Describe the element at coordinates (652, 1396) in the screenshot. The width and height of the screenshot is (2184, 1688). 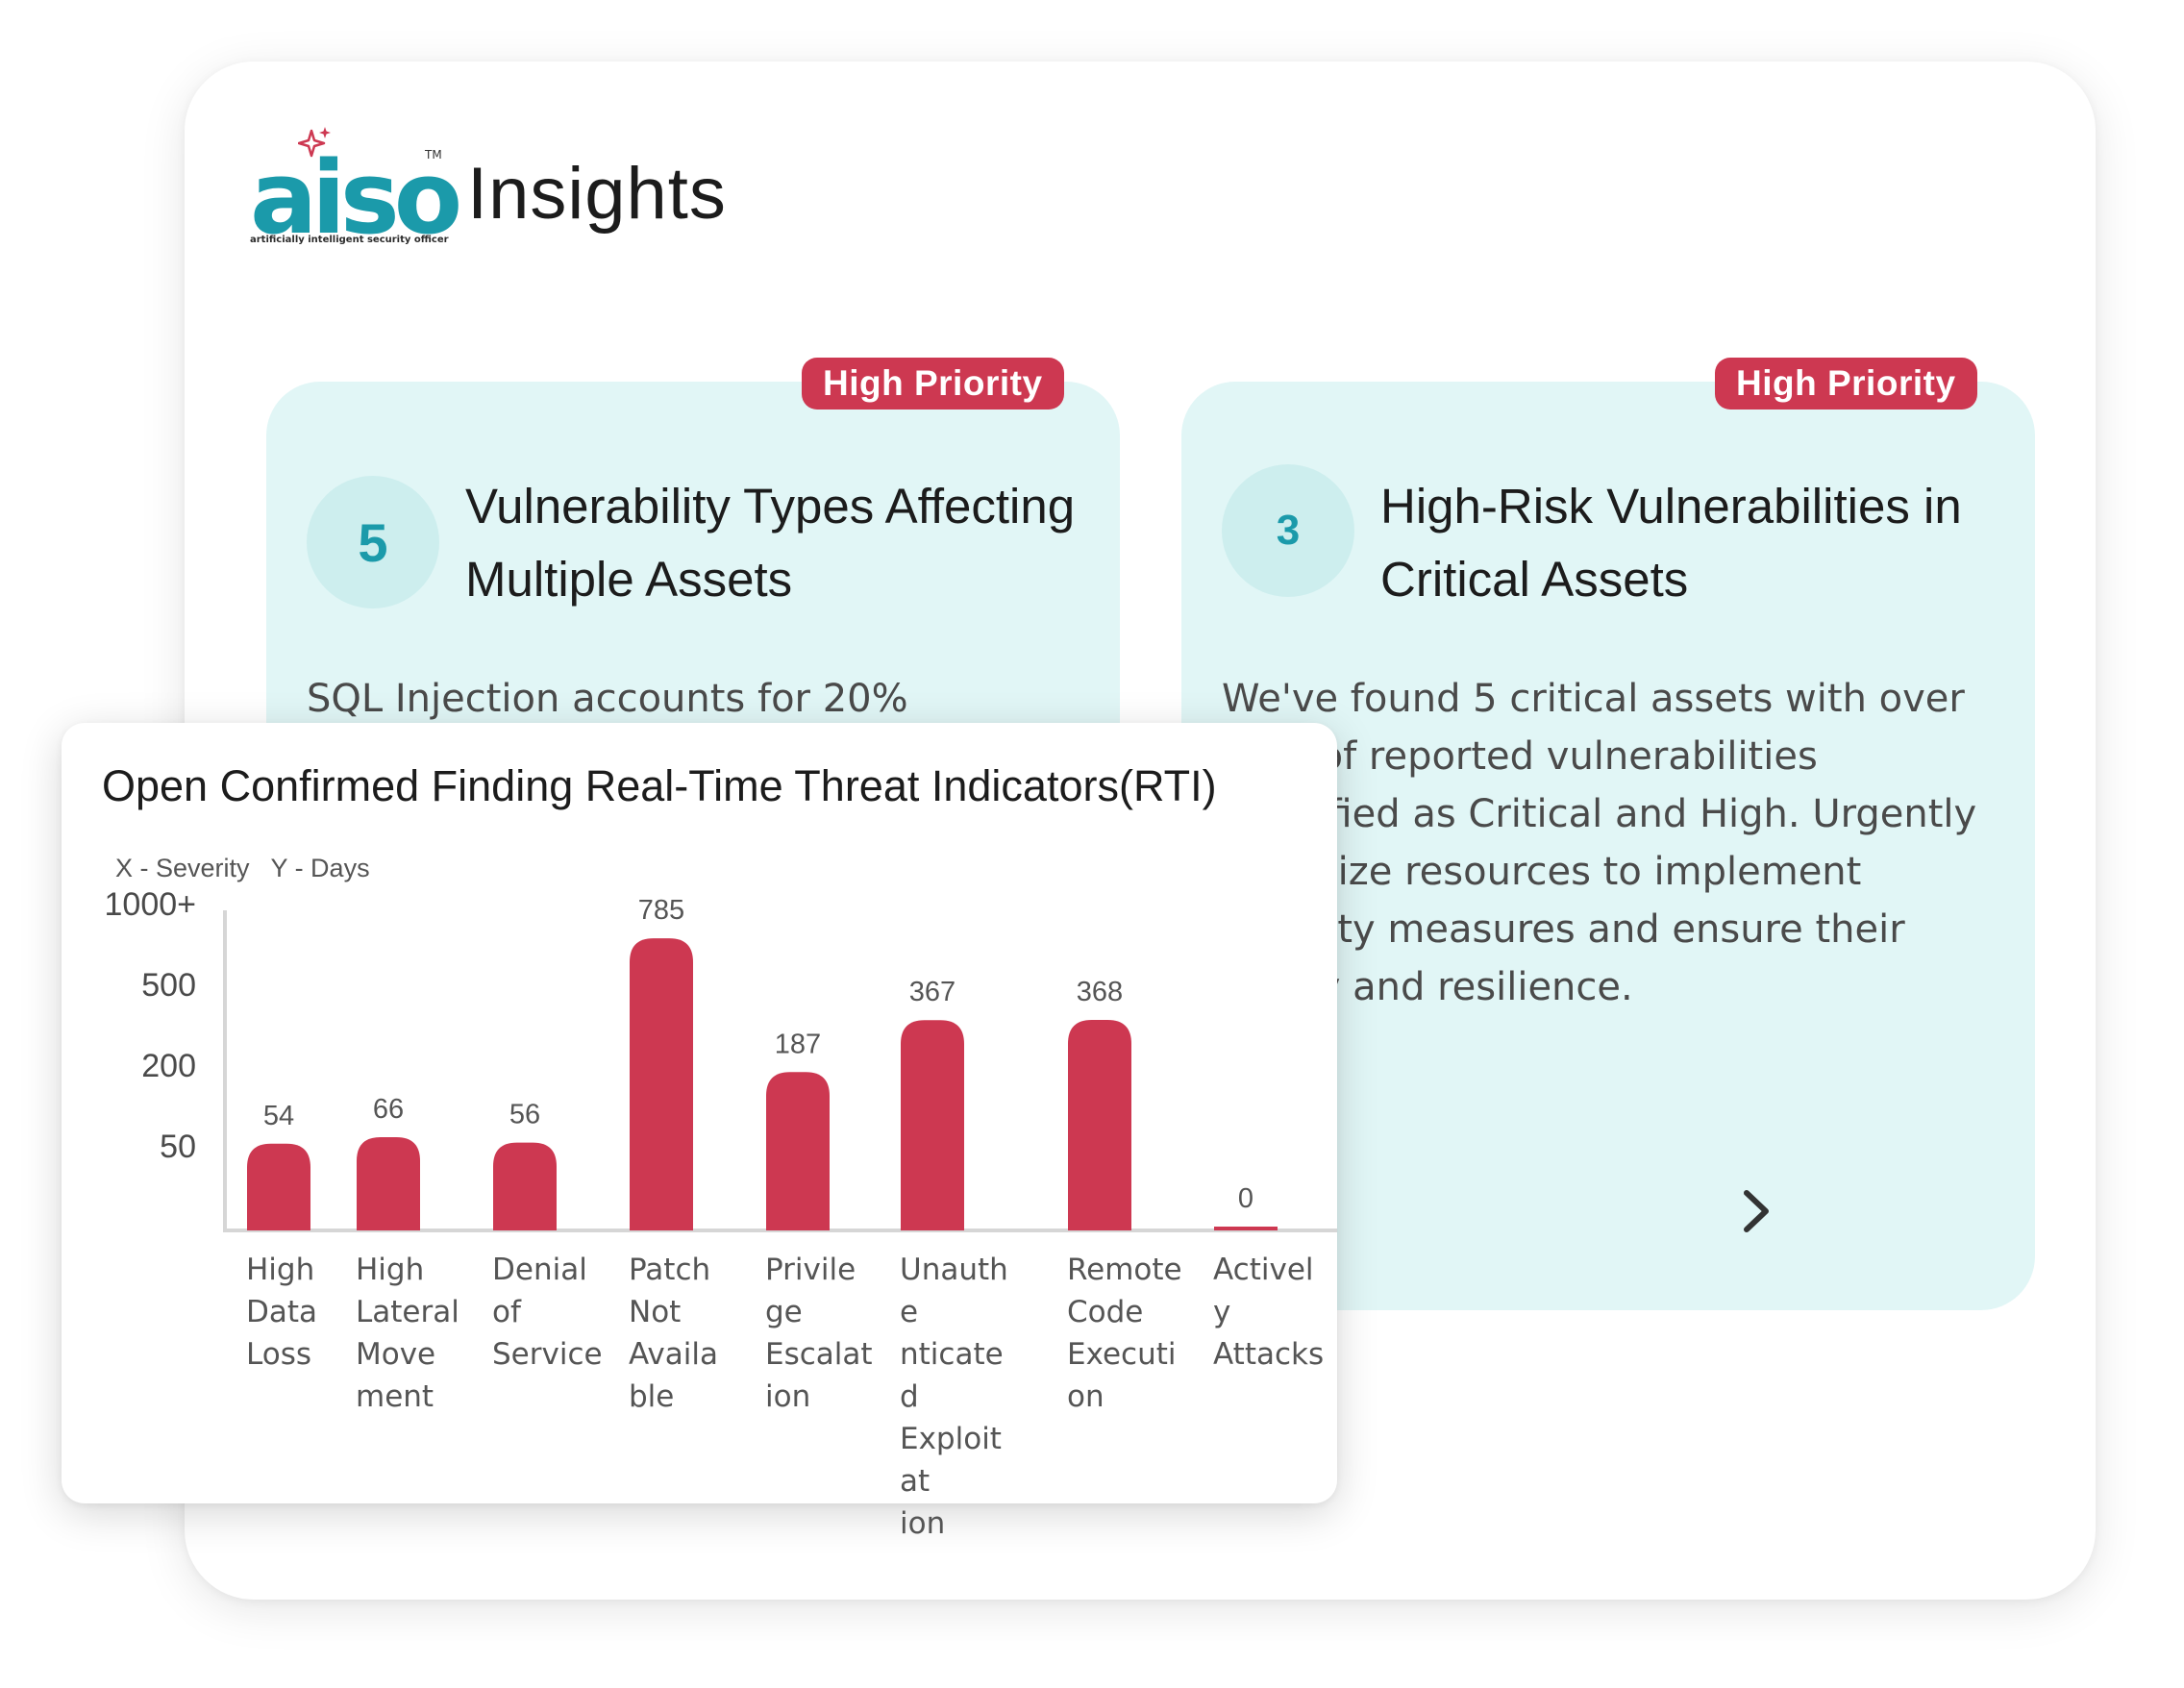
I see `x-category-label-line: ble` at that location.